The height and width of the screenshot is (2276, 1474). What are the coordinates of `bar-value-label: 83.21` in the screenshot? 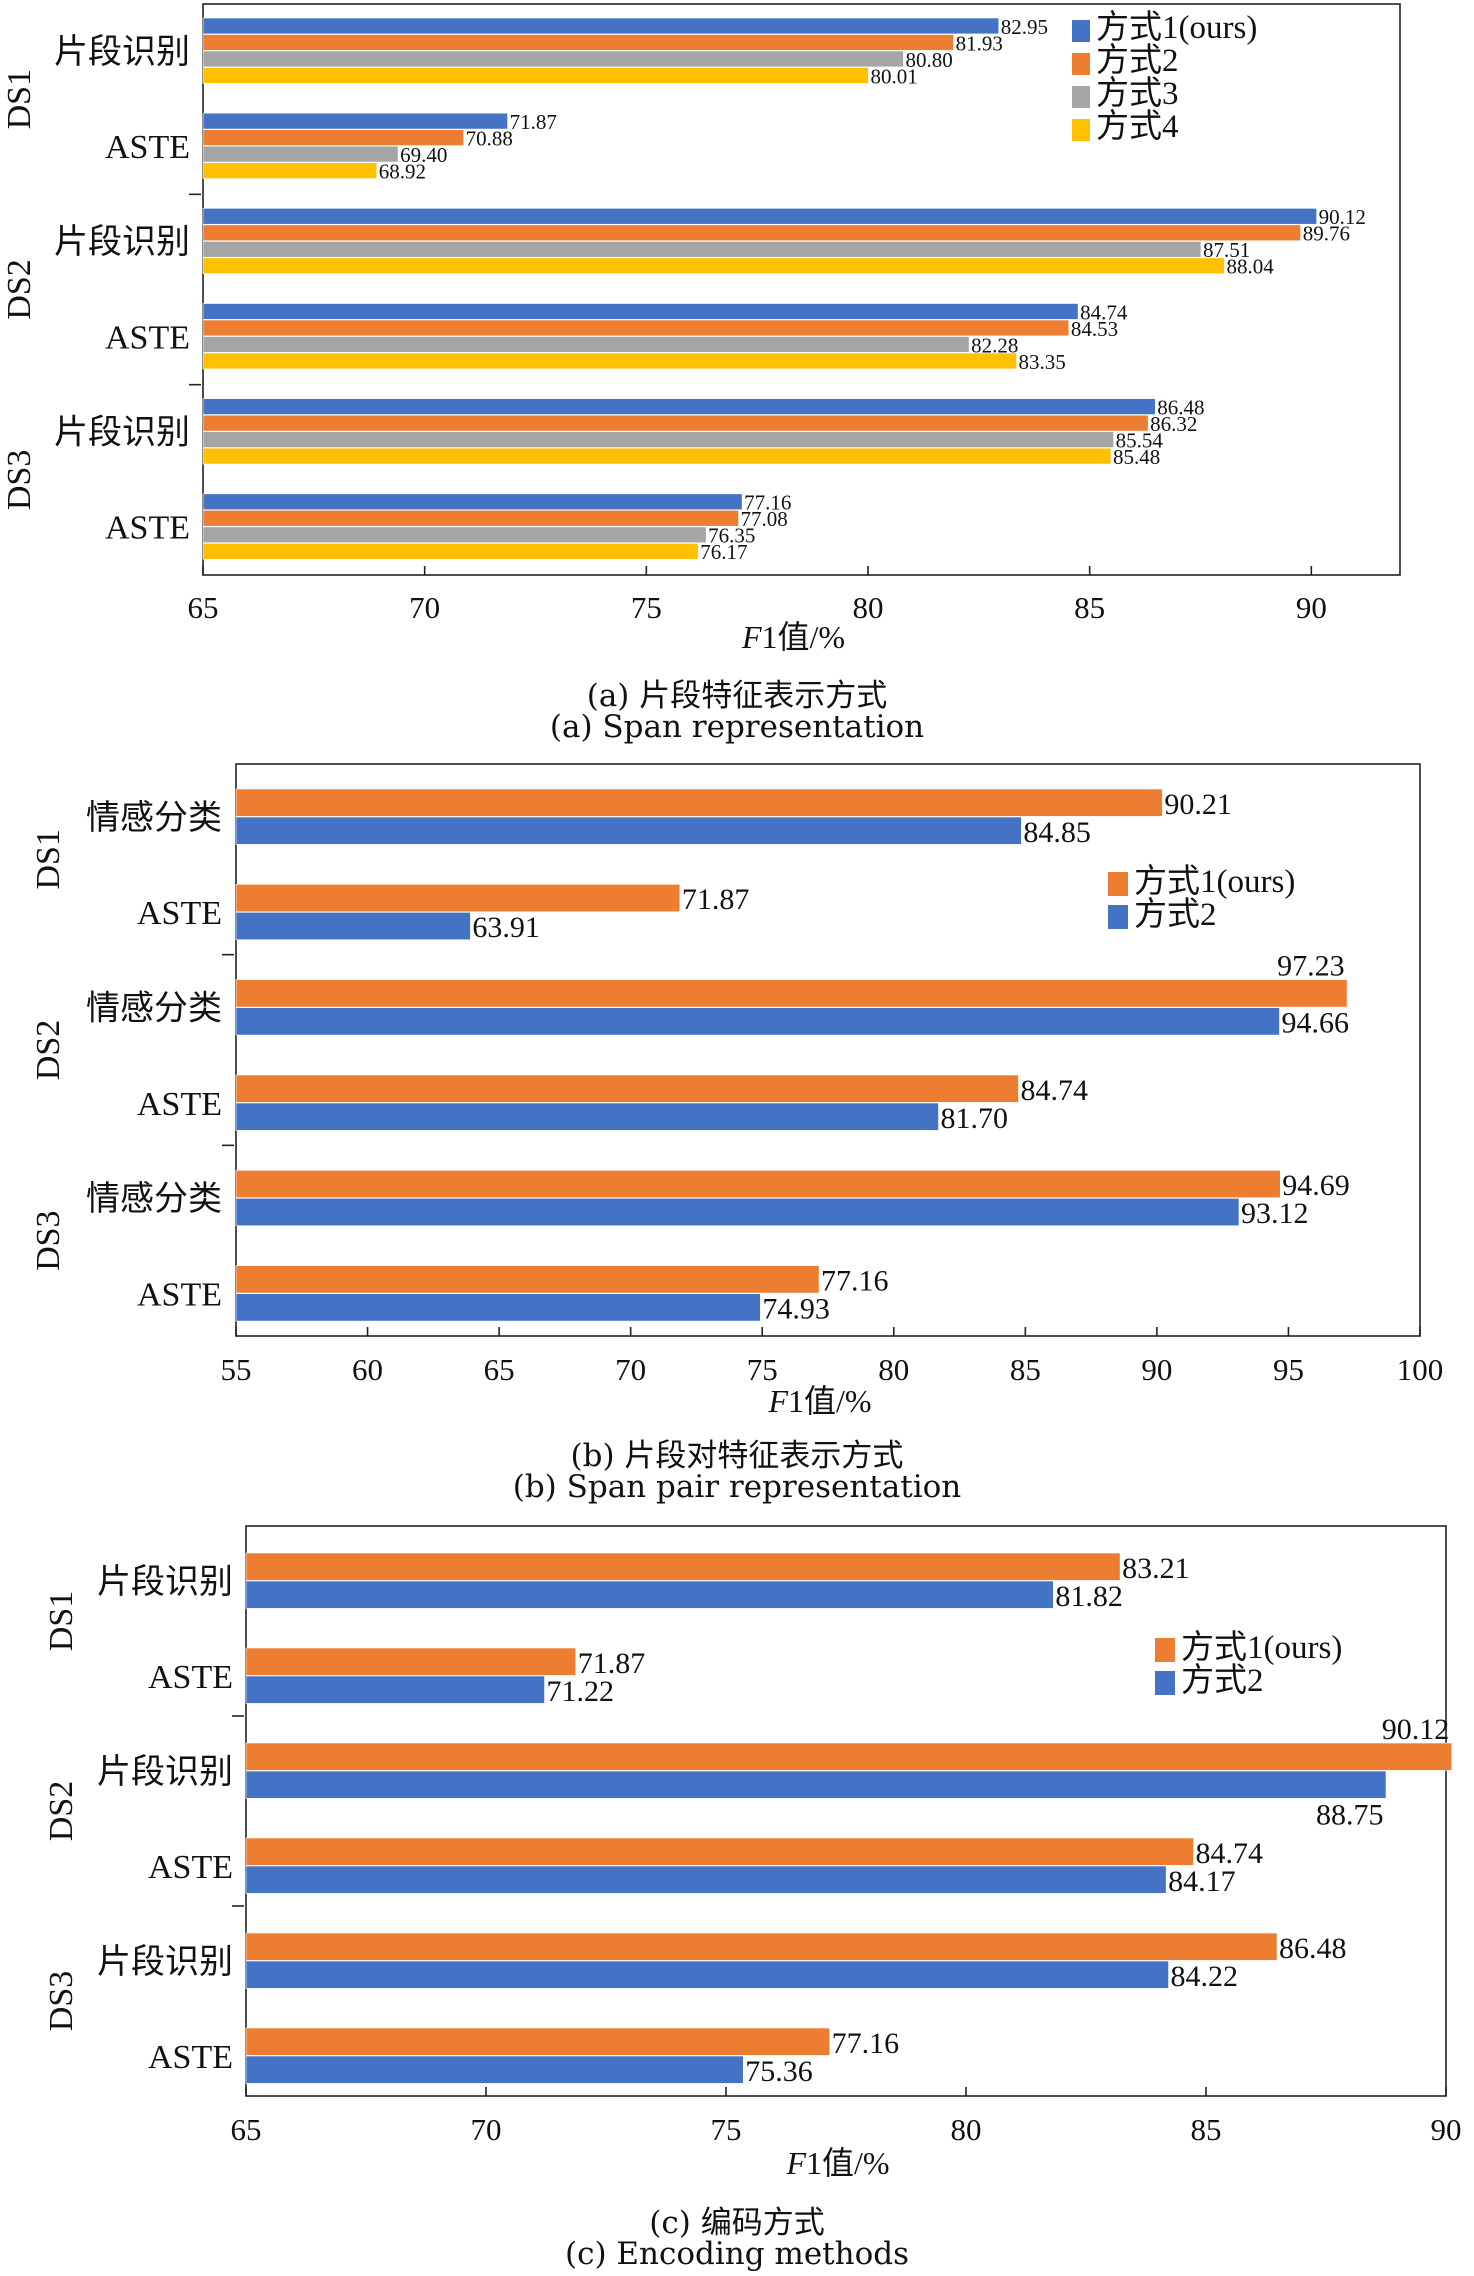 It's located at (1156, 1568).